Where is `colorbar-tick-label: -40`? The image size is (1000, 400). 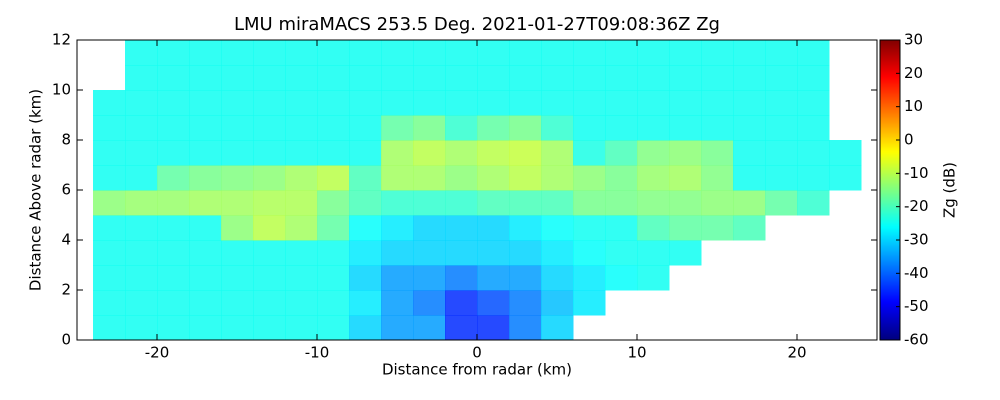
colorbar-tick-label: -40 is located at coordinates (916, 273).